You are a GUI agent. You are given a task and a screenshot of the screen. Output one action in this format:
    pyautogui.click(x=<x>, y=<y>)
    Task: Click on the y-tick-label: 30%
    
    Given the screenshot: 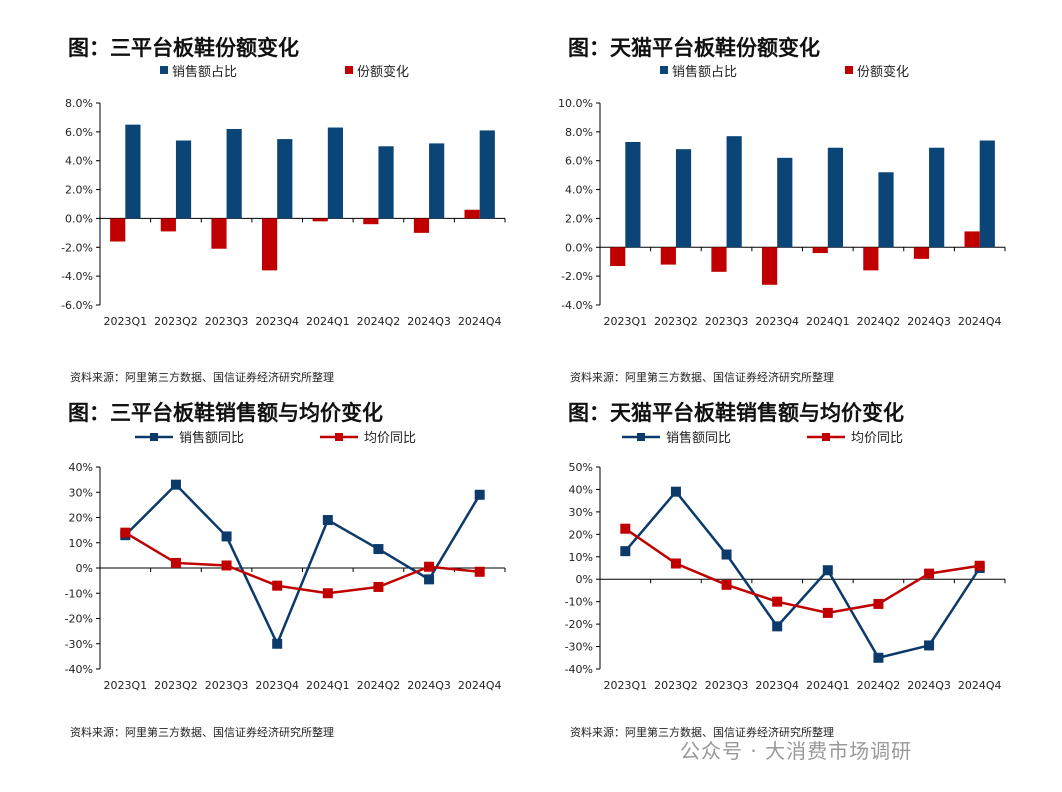 What is the action you would take?
    pyautogui.click(x=581, y=512)
    